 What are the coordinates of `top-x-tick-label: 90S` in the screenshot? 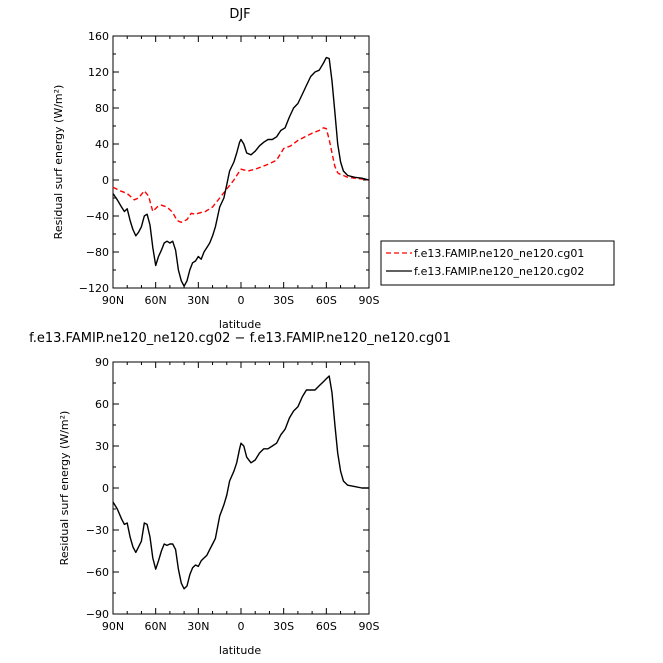 It's located at (369, 300).